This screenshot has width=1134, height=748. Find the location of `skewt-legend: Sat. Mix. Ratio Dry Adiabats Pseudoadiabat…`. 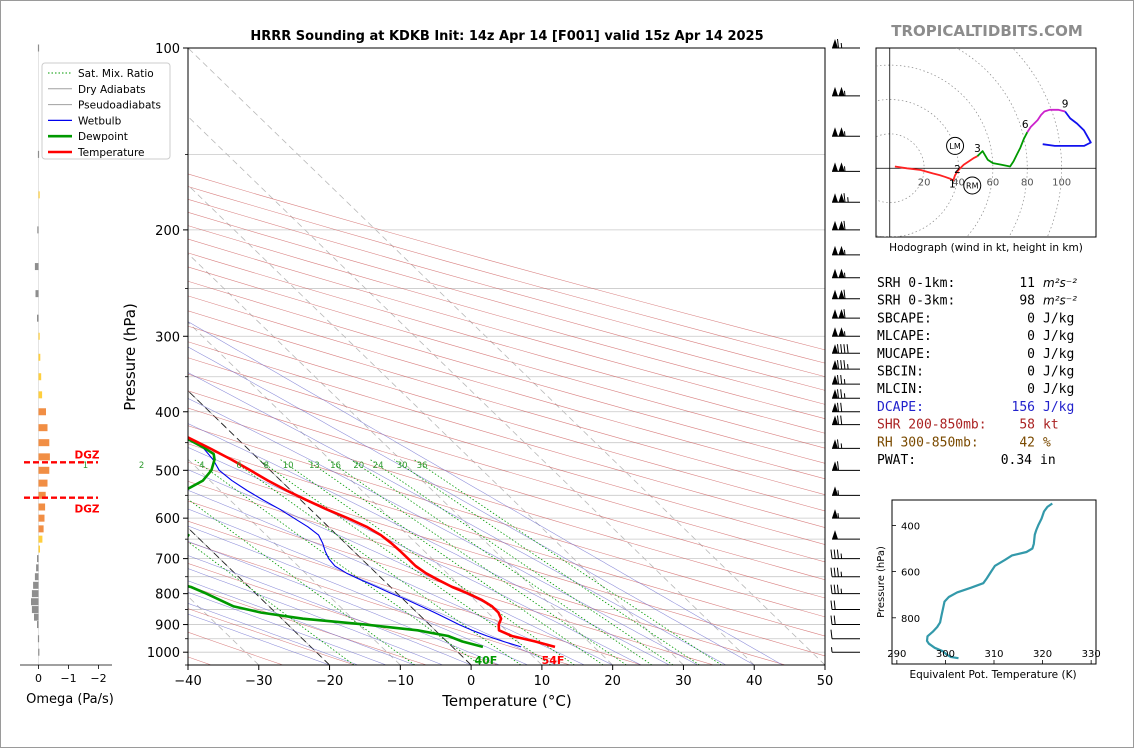

skewt-legend: Sat. Mix. Ratio Dry Adiabats Pseudoadiabat… is located at coordinates (106, 111).